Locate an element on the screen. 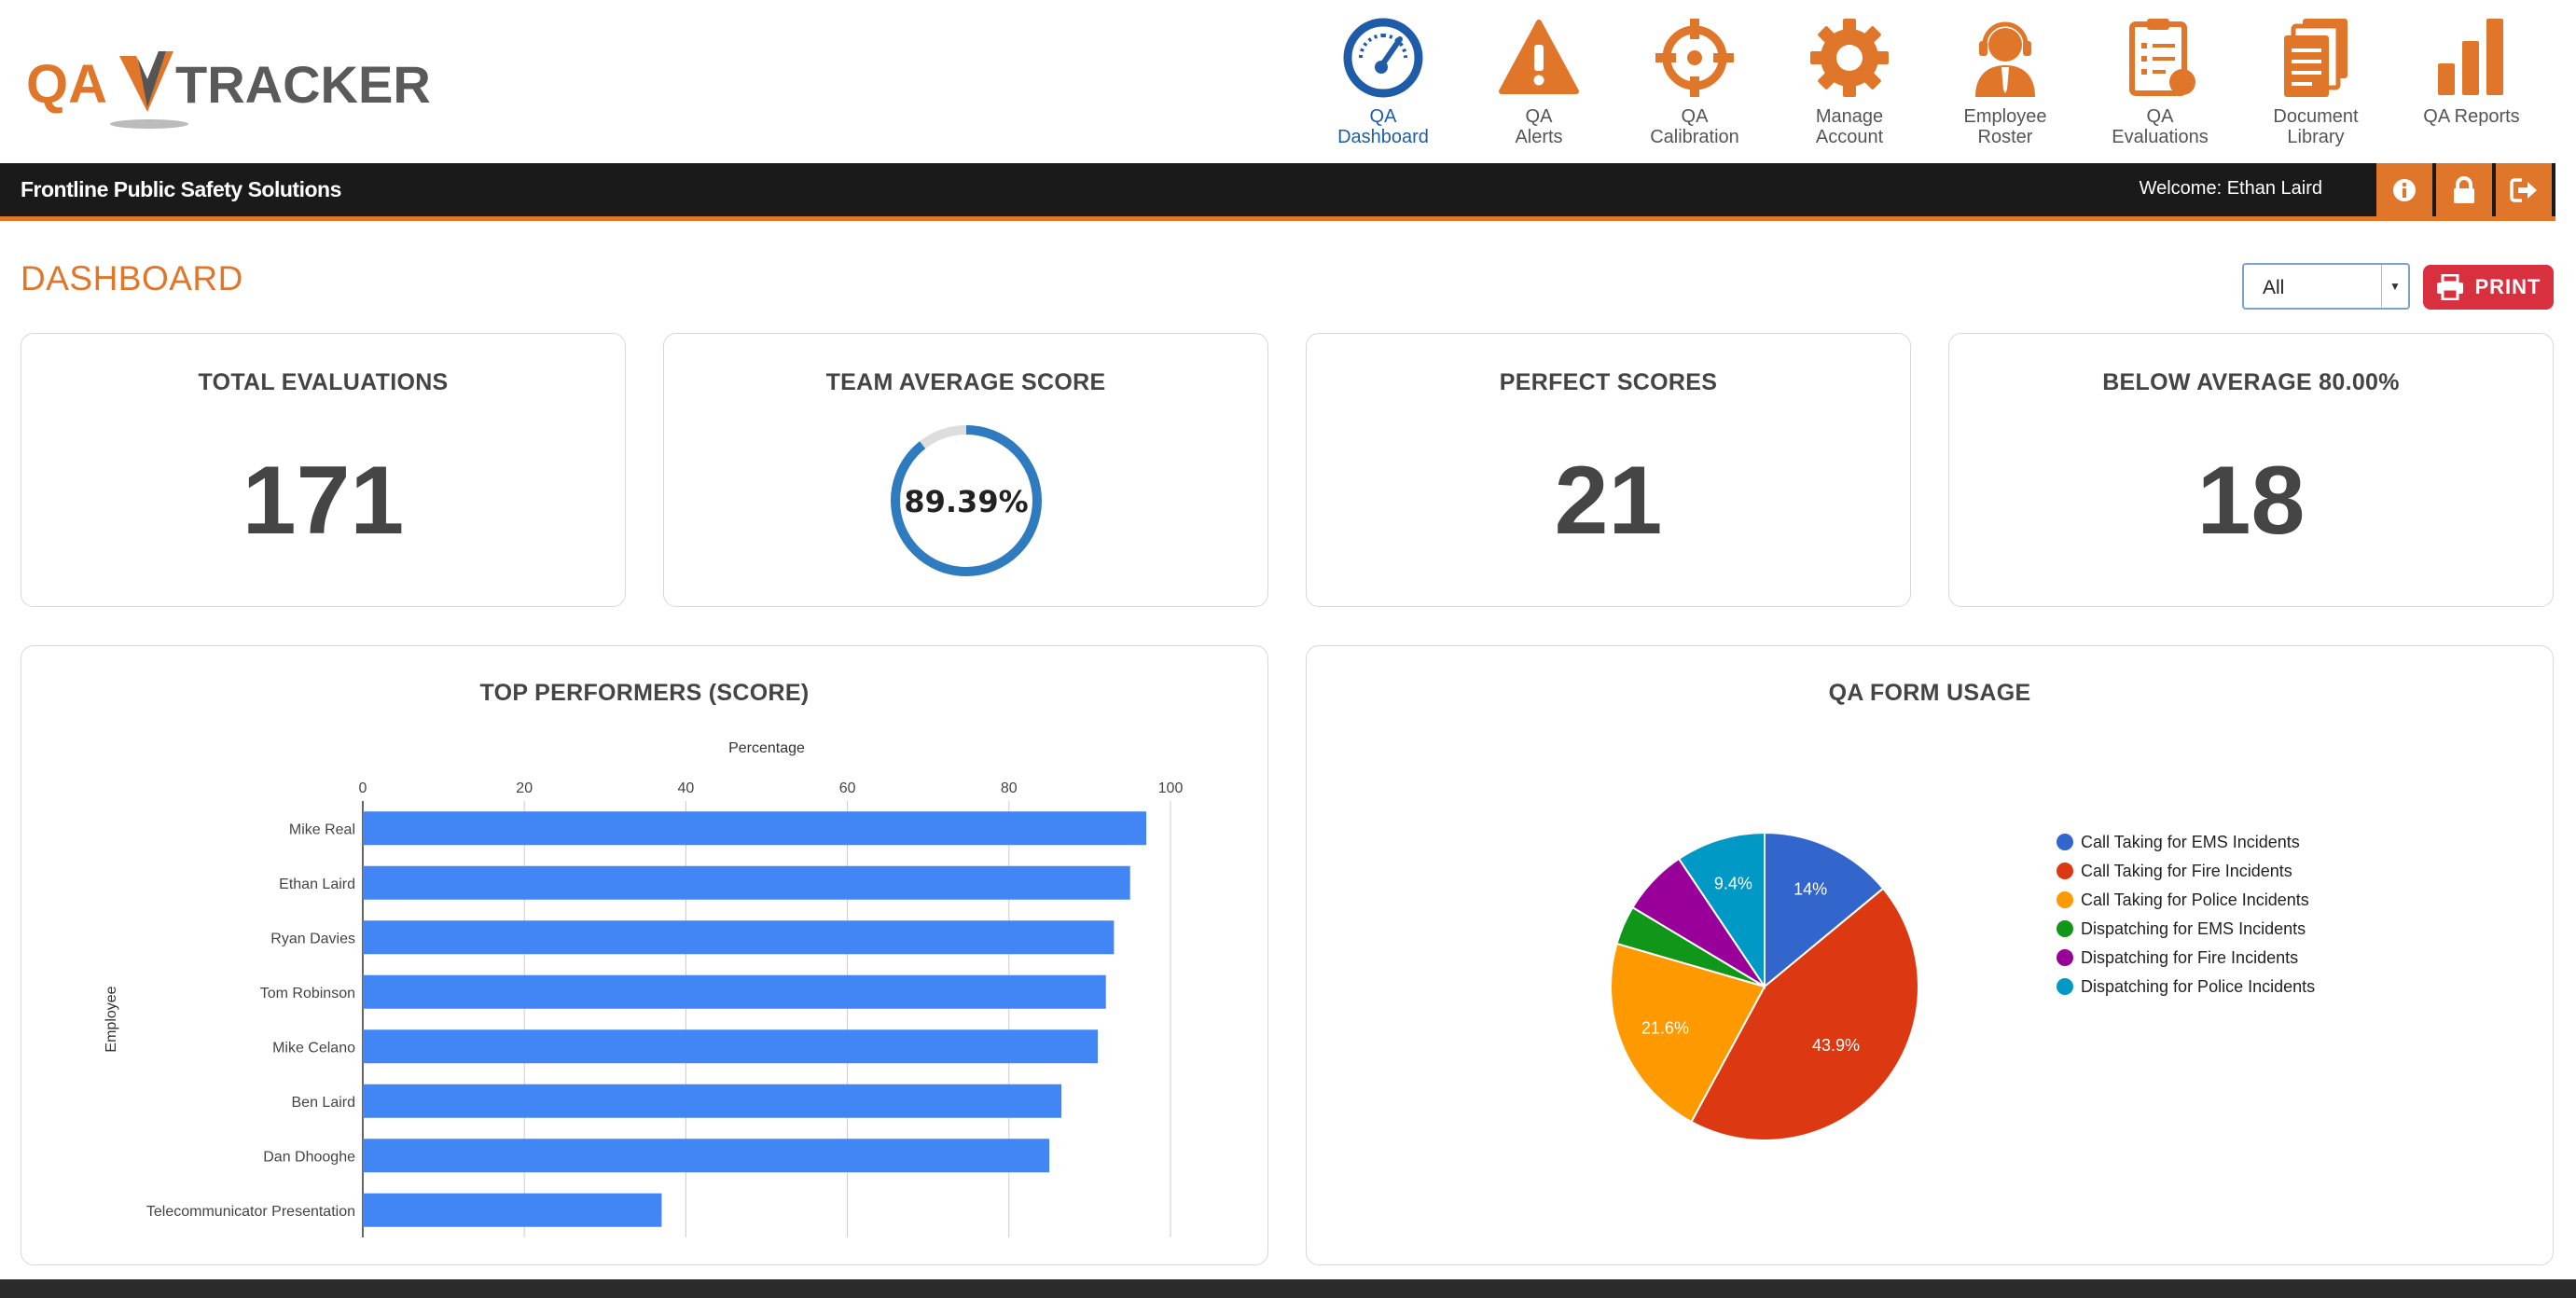 The image size is (2576, 1298). top-header: QA TRACKER QA Dashboard Q is located at coordinates (1288, 81).